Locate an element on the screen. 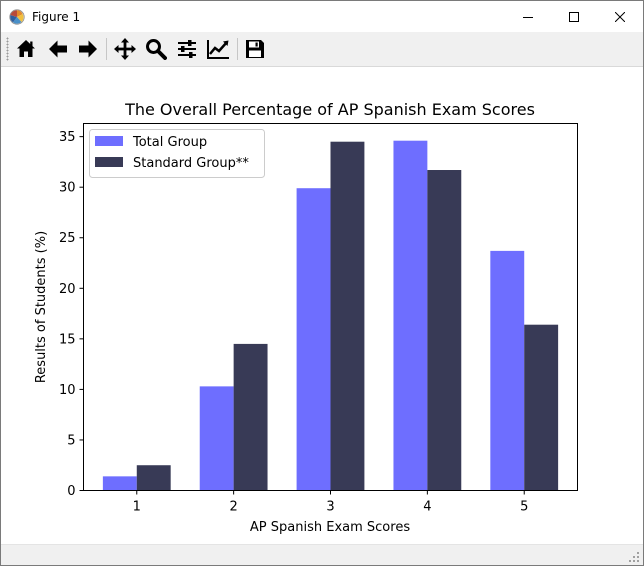  pan-button is located at coordinates (125, 49).